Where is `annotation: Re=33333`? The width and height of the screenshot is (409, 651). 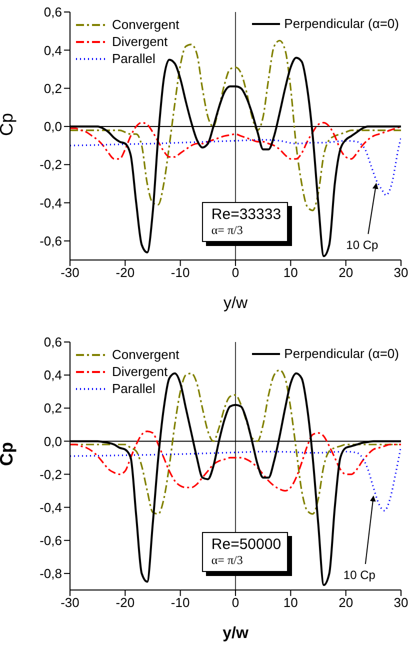 annotation: Re=33333 is located at coordinates (246, 214).